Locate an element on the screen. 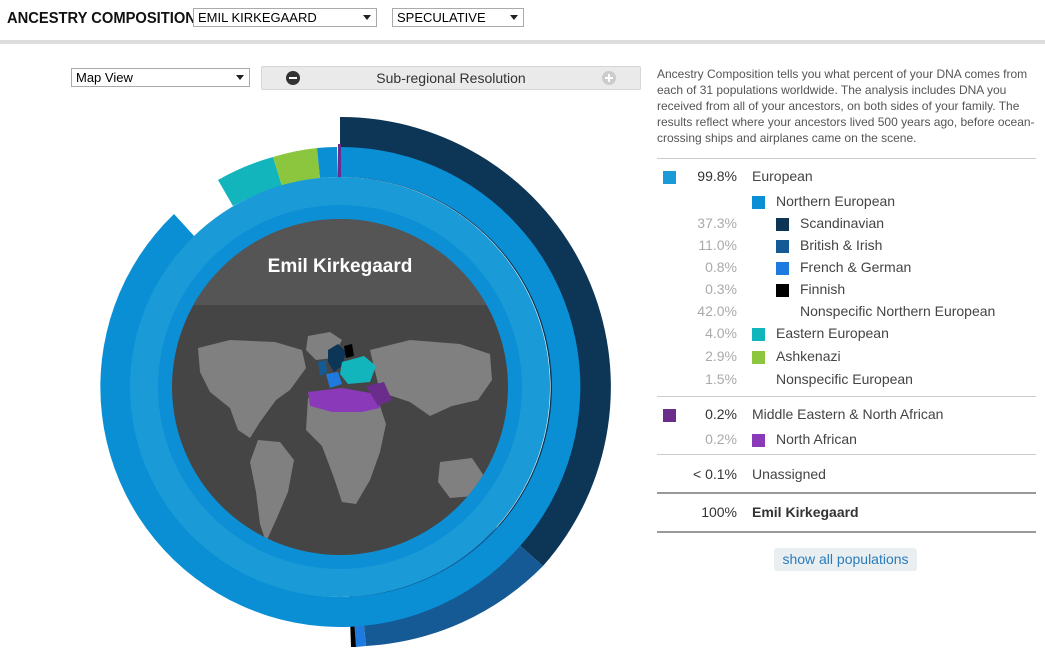  population-row: 11.0% British & Irish is located at coordinates (846, 247).